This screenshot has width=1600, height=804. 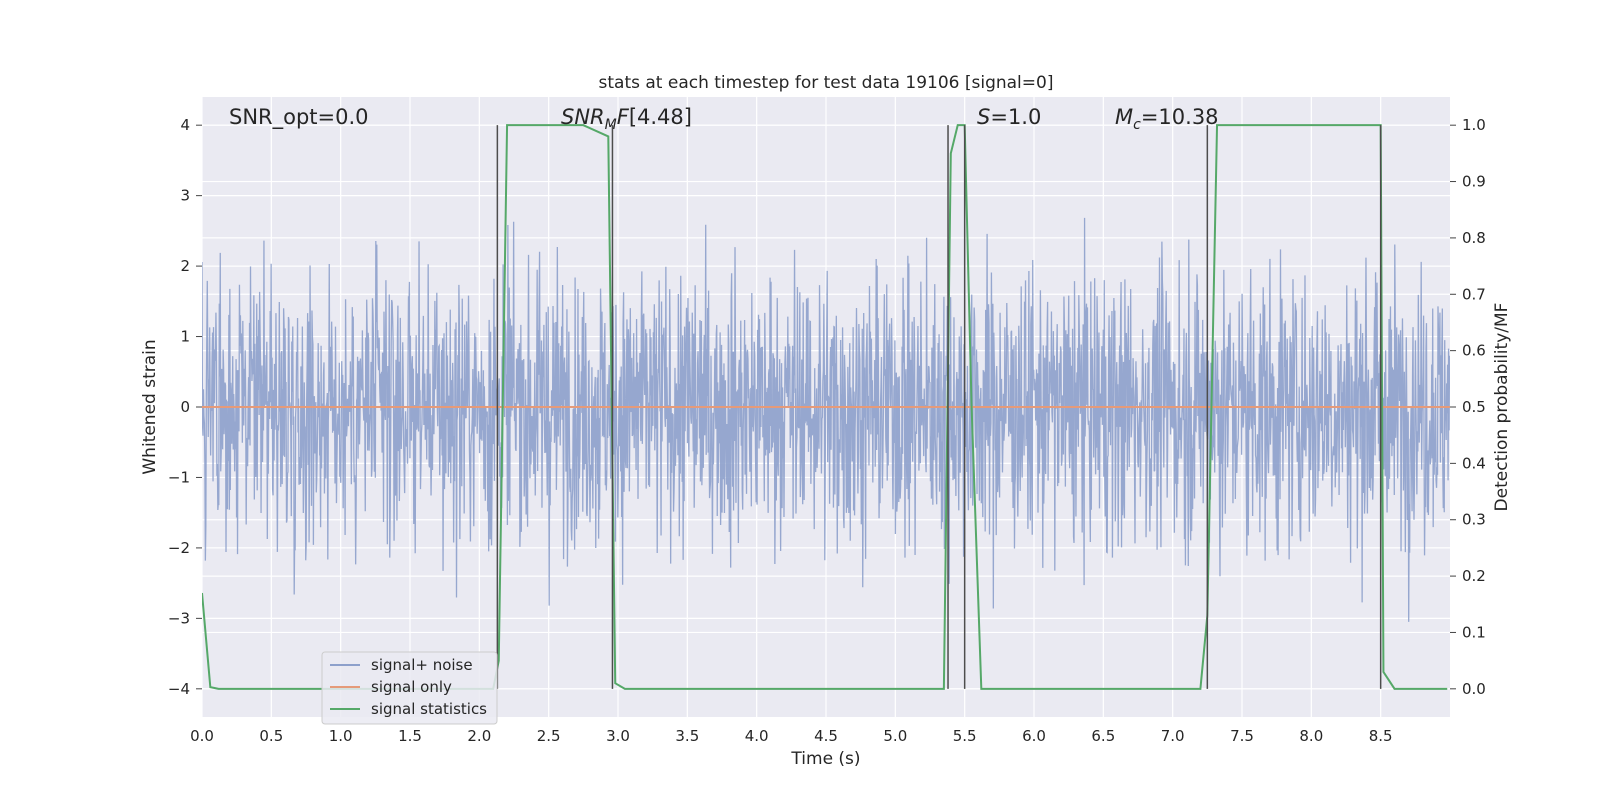 What do you see at coordinates (185, 337) in the screenshot?
I see `y-tick-label: 1` at bounding box center [185, 337].